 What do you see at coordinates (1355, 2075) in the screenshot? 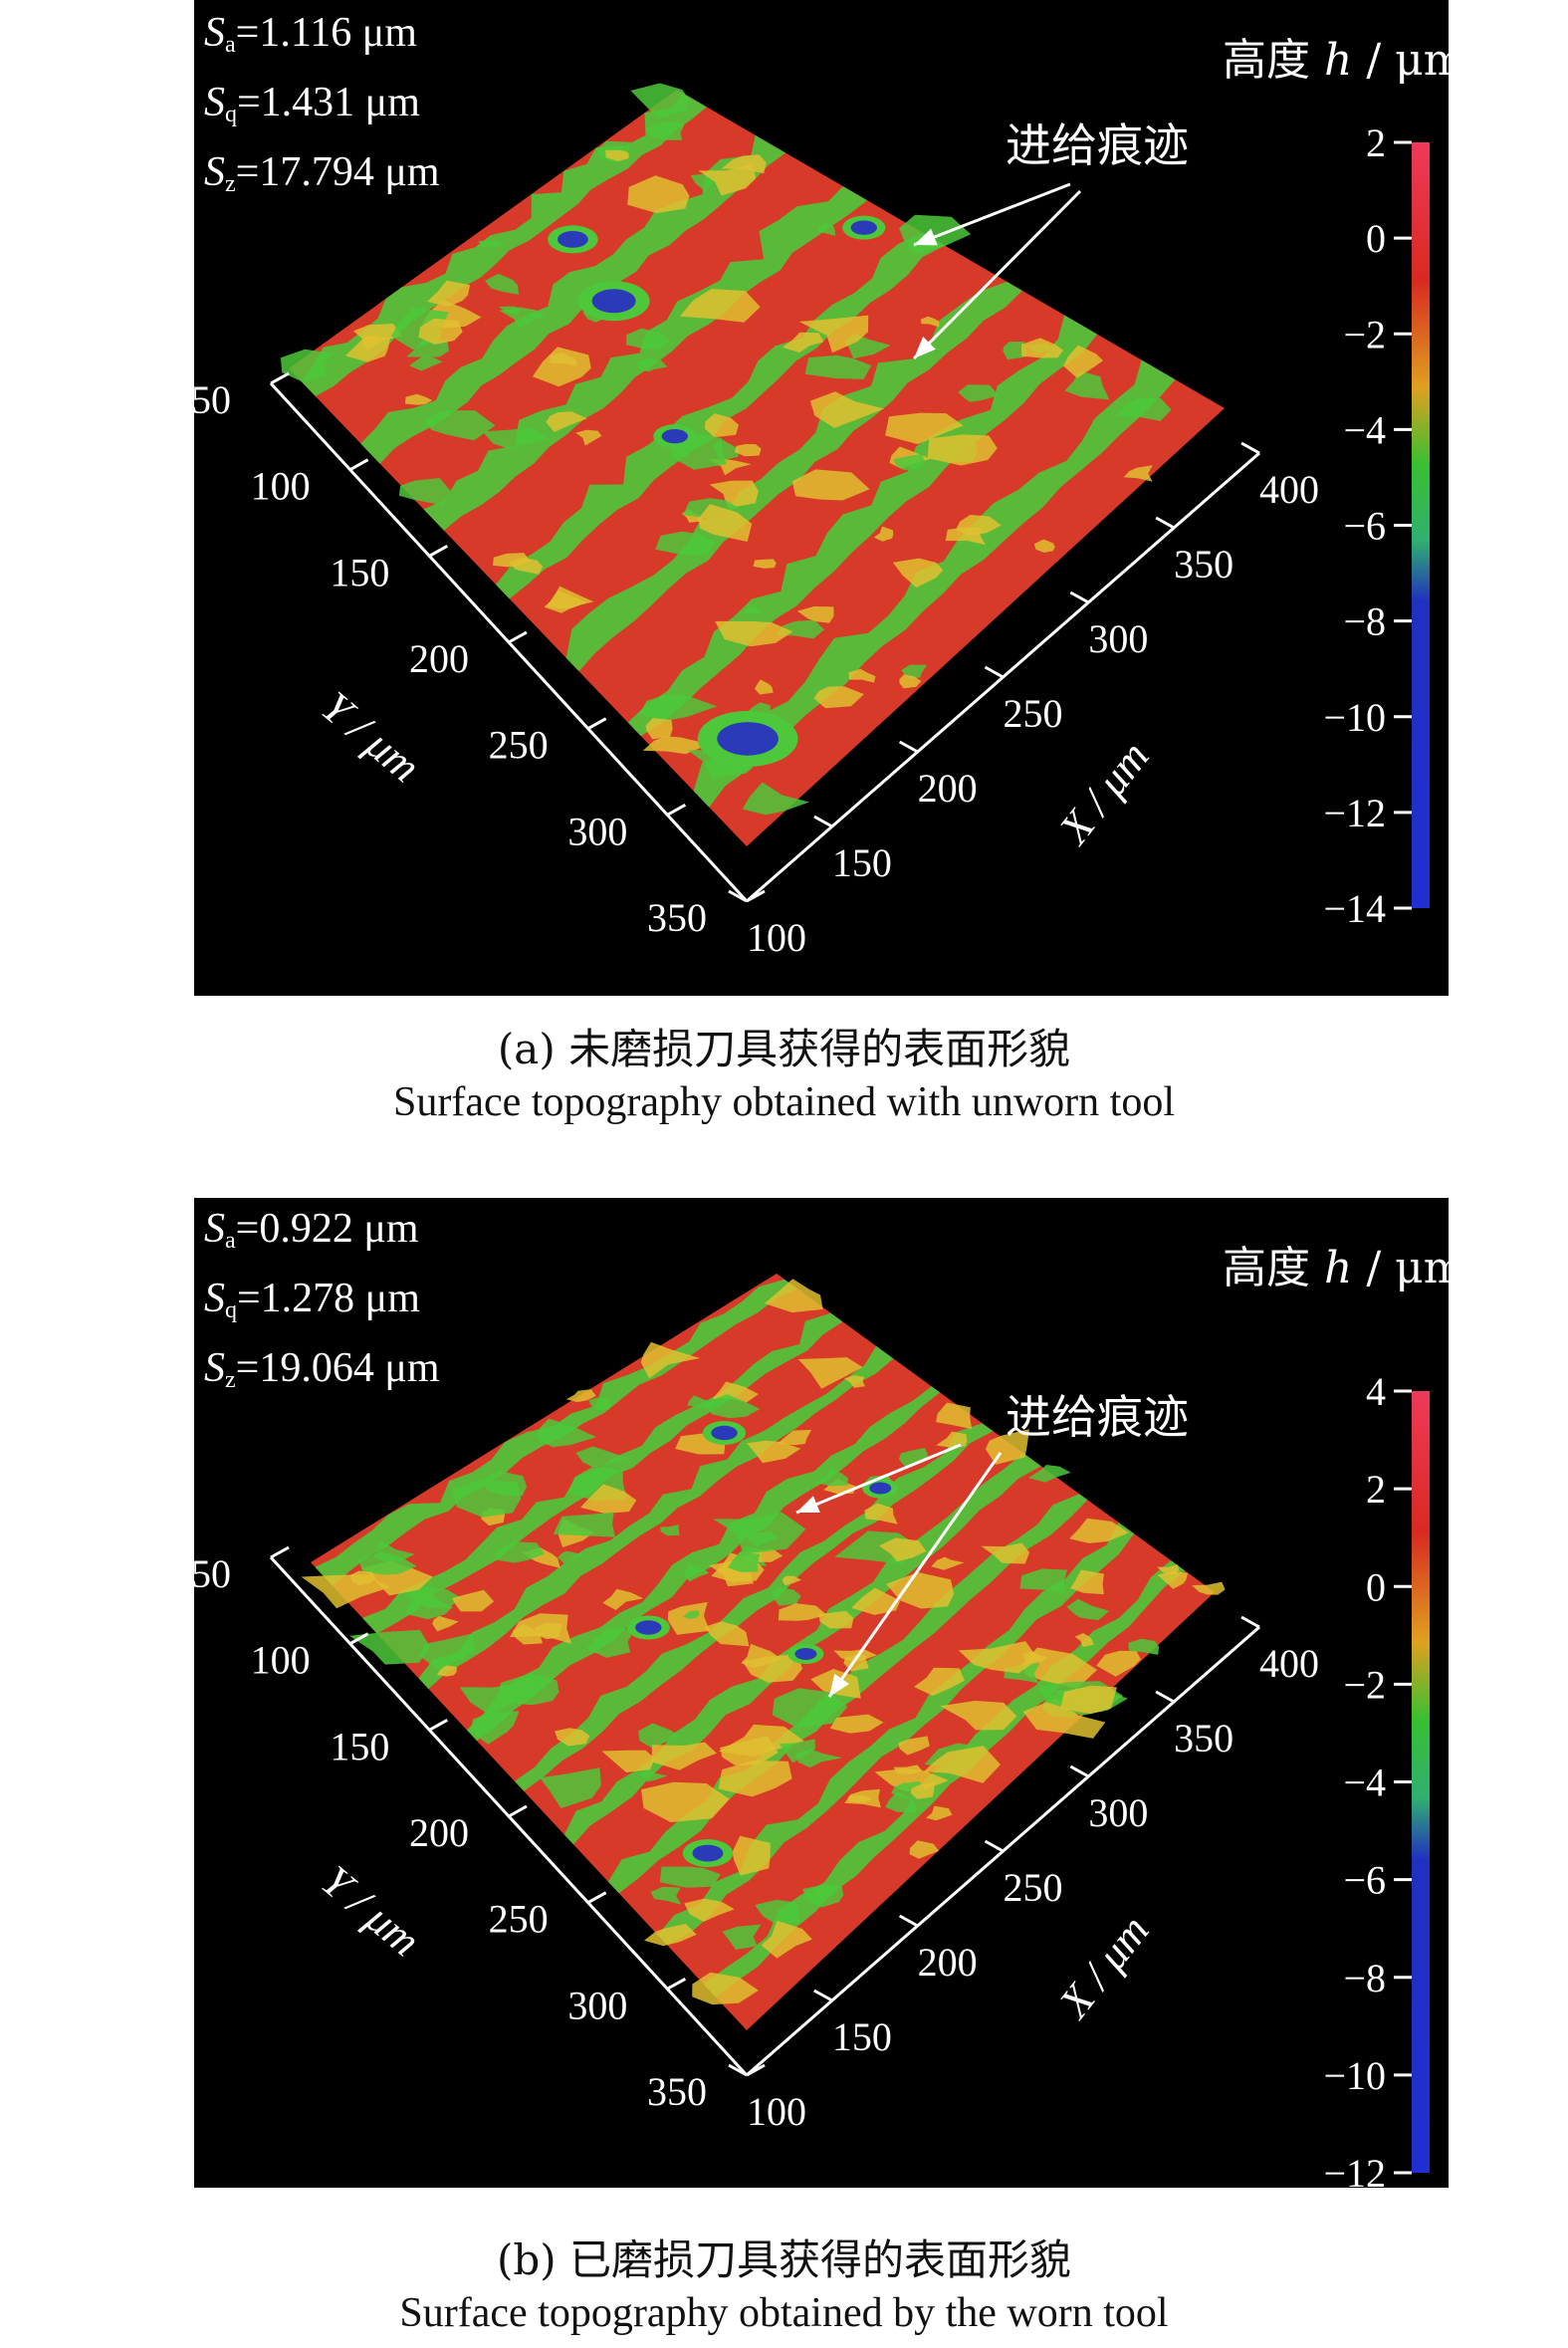
I see `colorbar-tick-label: −10` at bounding box center [1355, 2075].